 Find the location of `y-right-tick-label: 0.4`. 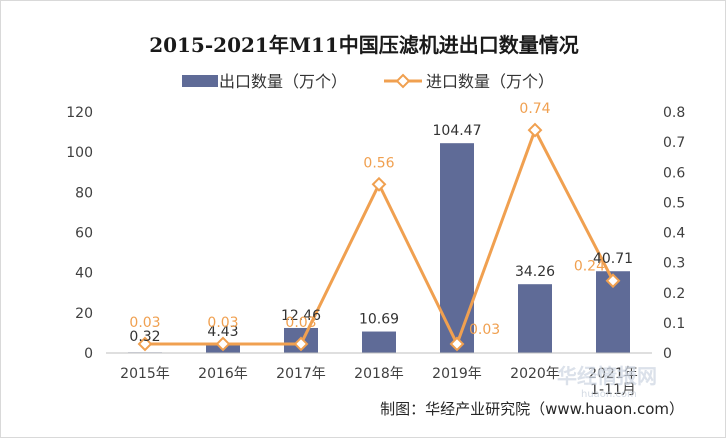

y-right-tick-label: 0.4 is located at coordinates (674, 234).